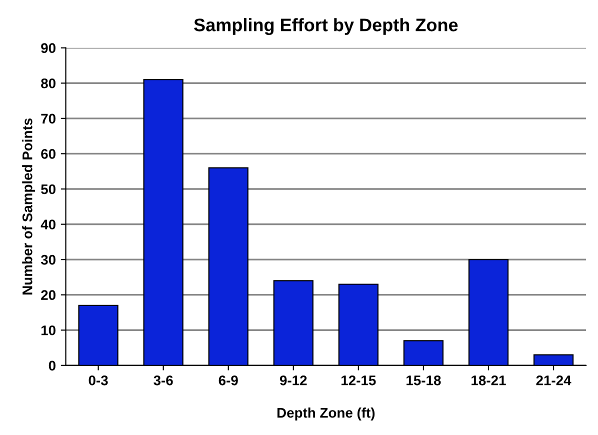 The image size is (598, 435). I want to click on y-tick-label: 50, so click(48, 189).